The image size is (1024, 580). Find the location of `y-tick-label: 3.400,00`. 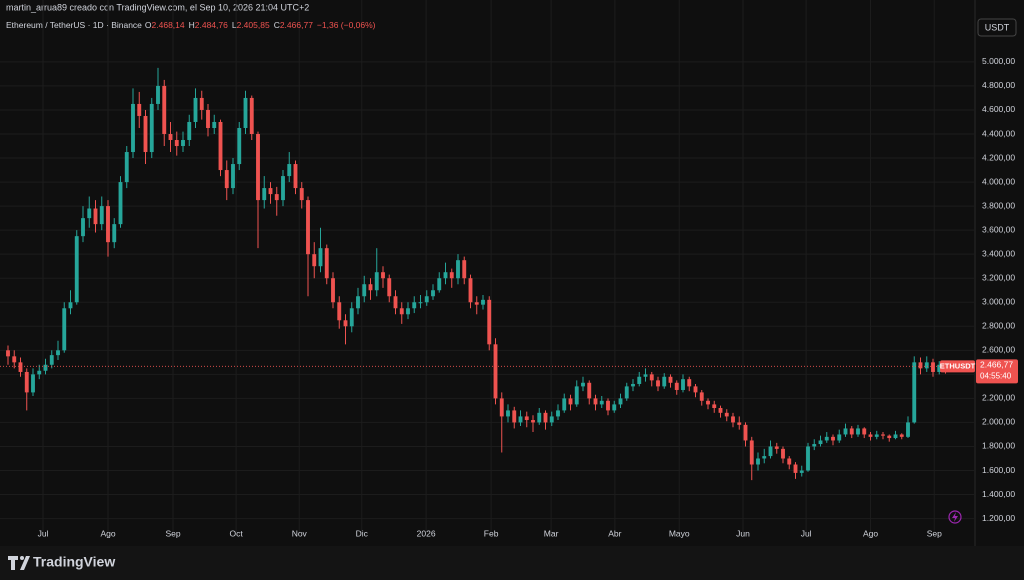

y-tick-label: 3.400,00 is located at coordinates (998, 253).